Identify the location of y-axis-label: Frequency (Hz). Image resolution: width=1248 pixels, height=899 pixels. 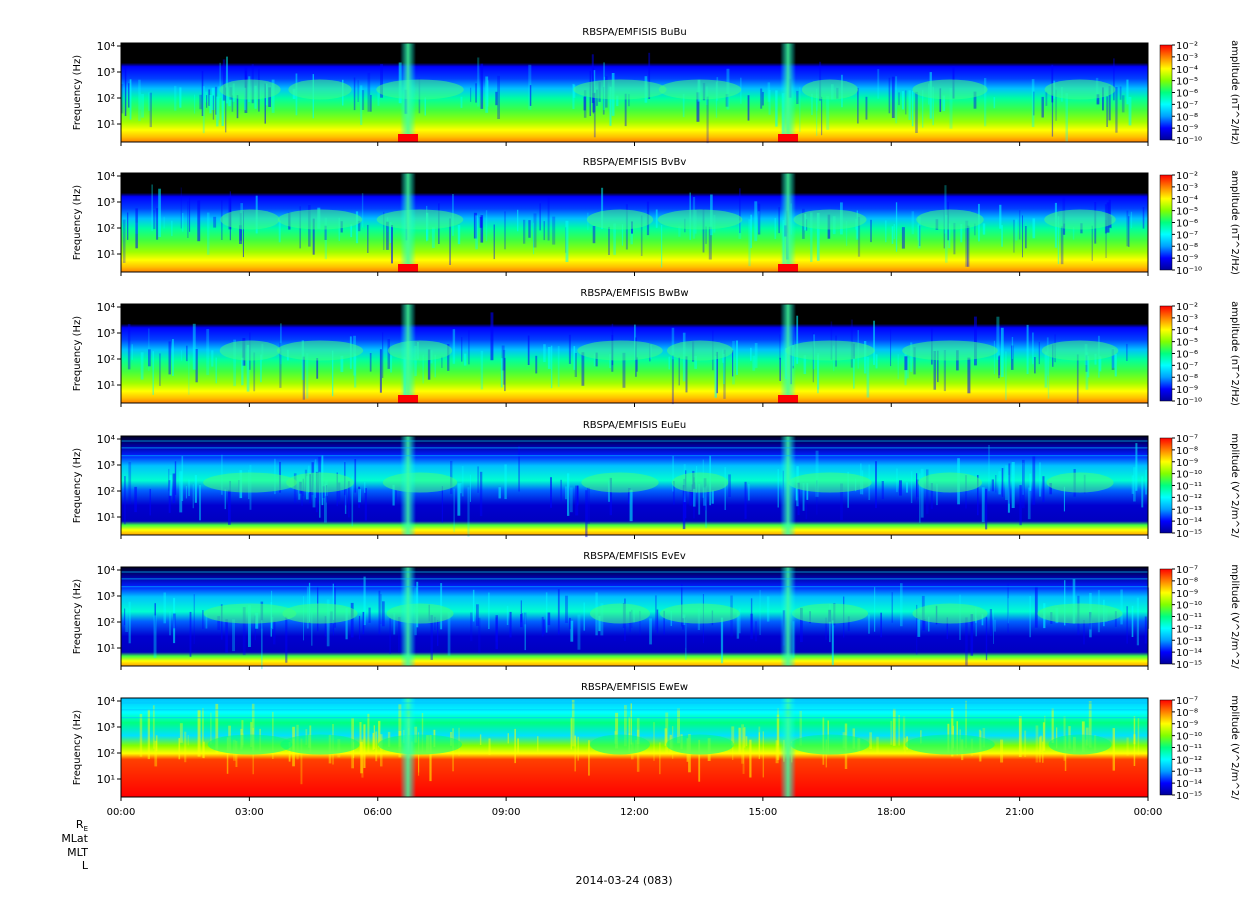
(77, 223).